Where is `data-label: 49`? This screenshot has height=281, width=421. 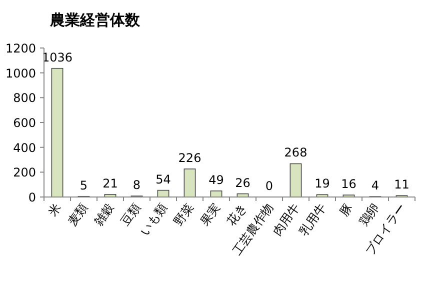 data-label: 49 is located at coordinates (216, 179).